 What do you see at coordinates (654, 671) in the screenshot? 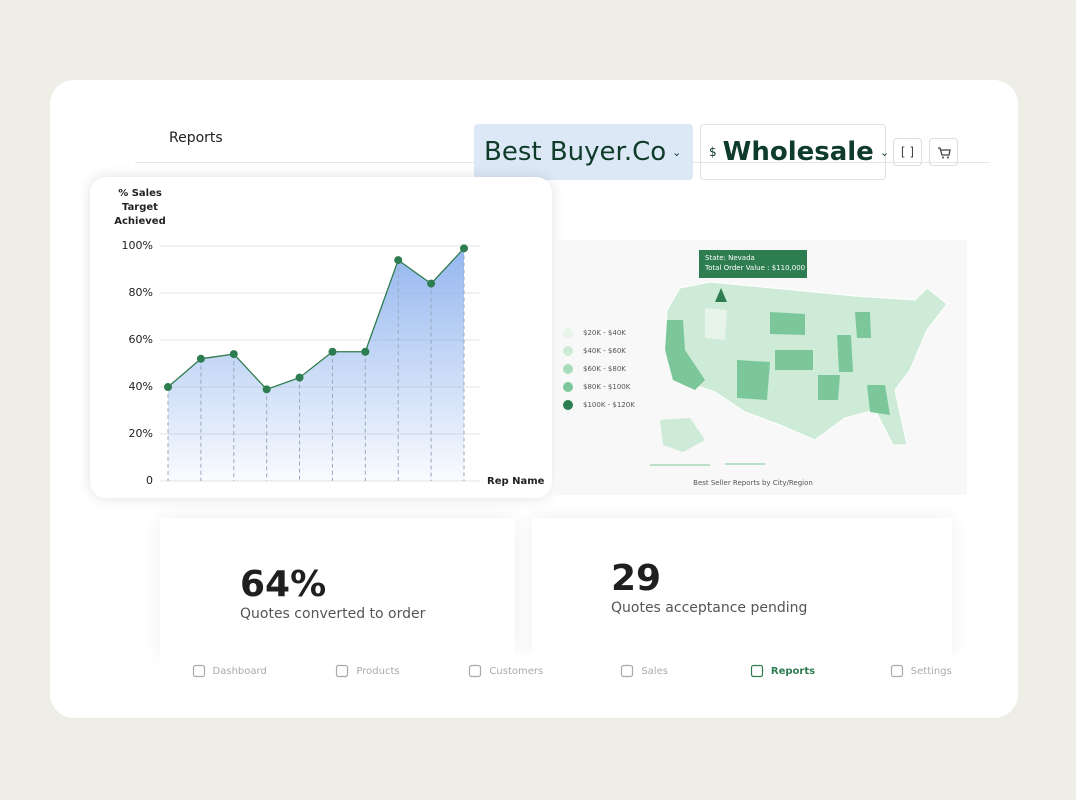
I see `nav-label: Sales` at bounding box center [654, 671].